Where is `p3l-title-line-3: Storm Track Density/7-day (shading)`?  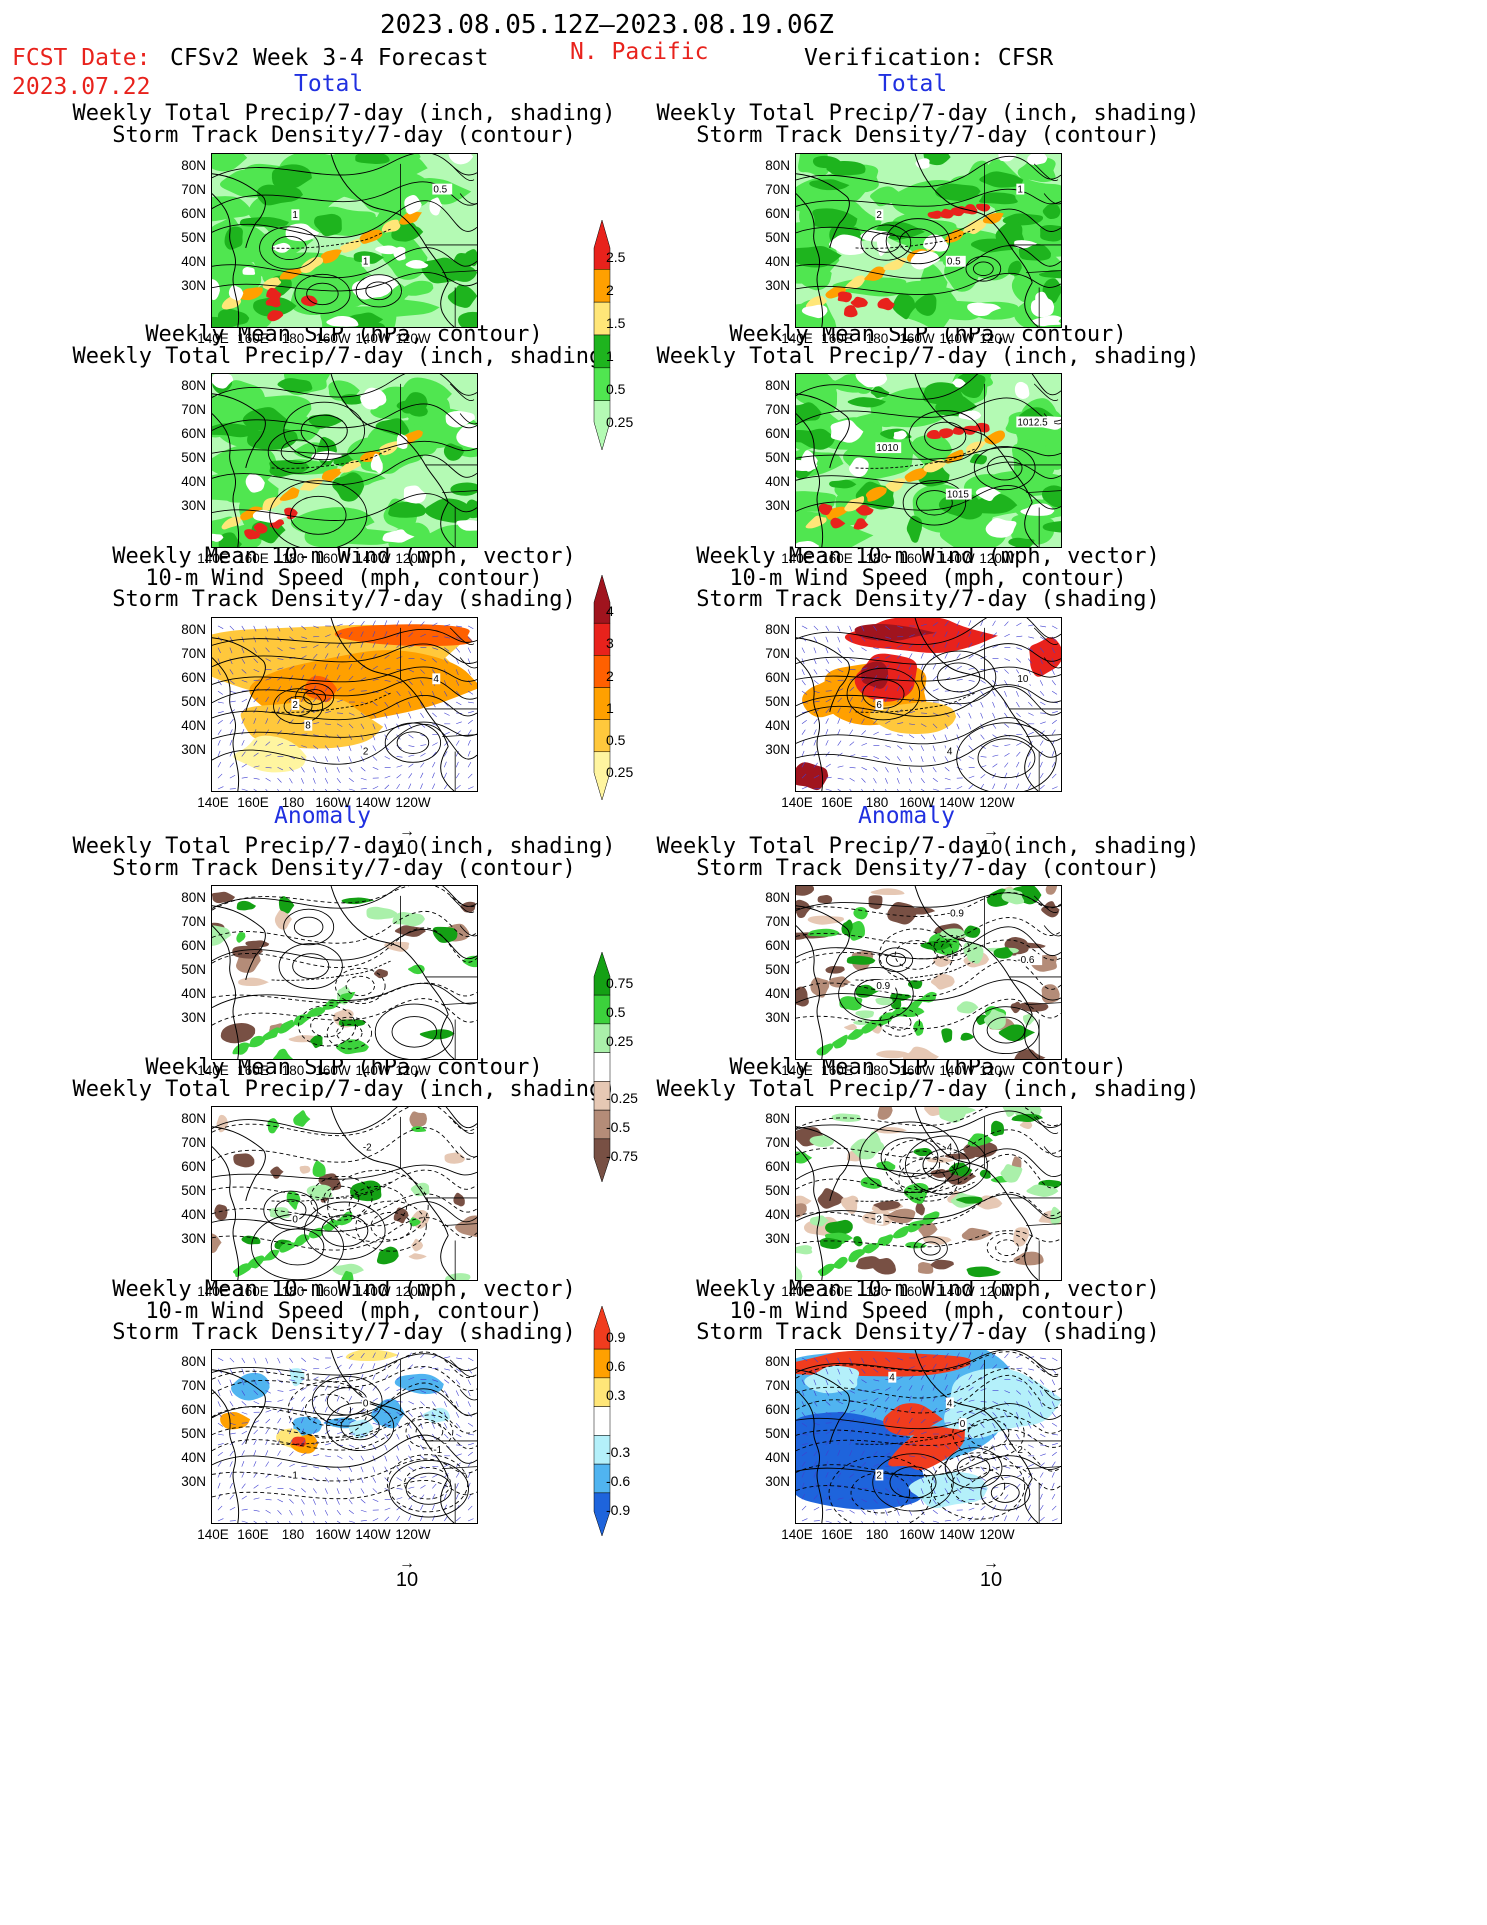
p3l-title-line-3: Storm Track Density/7-day (shading) is located at coordinates (344, 599).